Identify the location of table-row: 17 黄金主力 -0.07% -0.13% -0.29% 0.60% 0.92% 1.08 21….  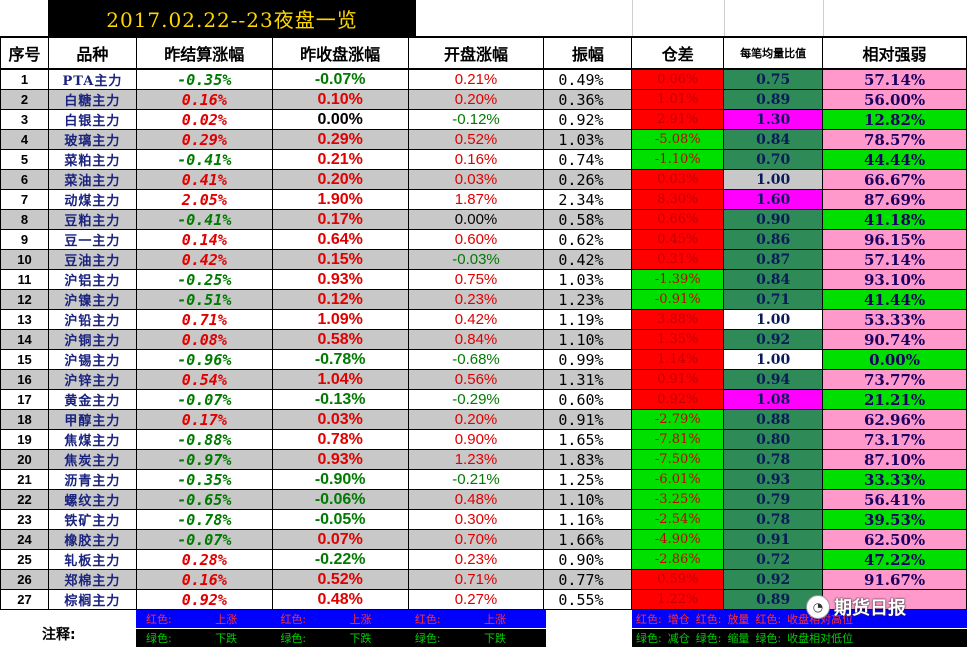
(483, 399).